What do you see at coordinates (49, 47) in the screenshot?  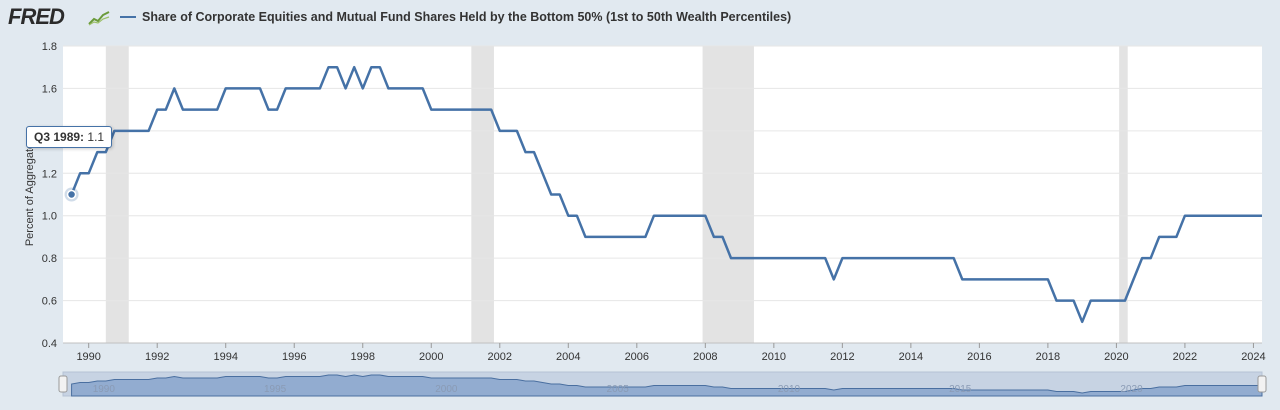 I see `y-tick-label: 1.8` at bounding box center [49, 47].